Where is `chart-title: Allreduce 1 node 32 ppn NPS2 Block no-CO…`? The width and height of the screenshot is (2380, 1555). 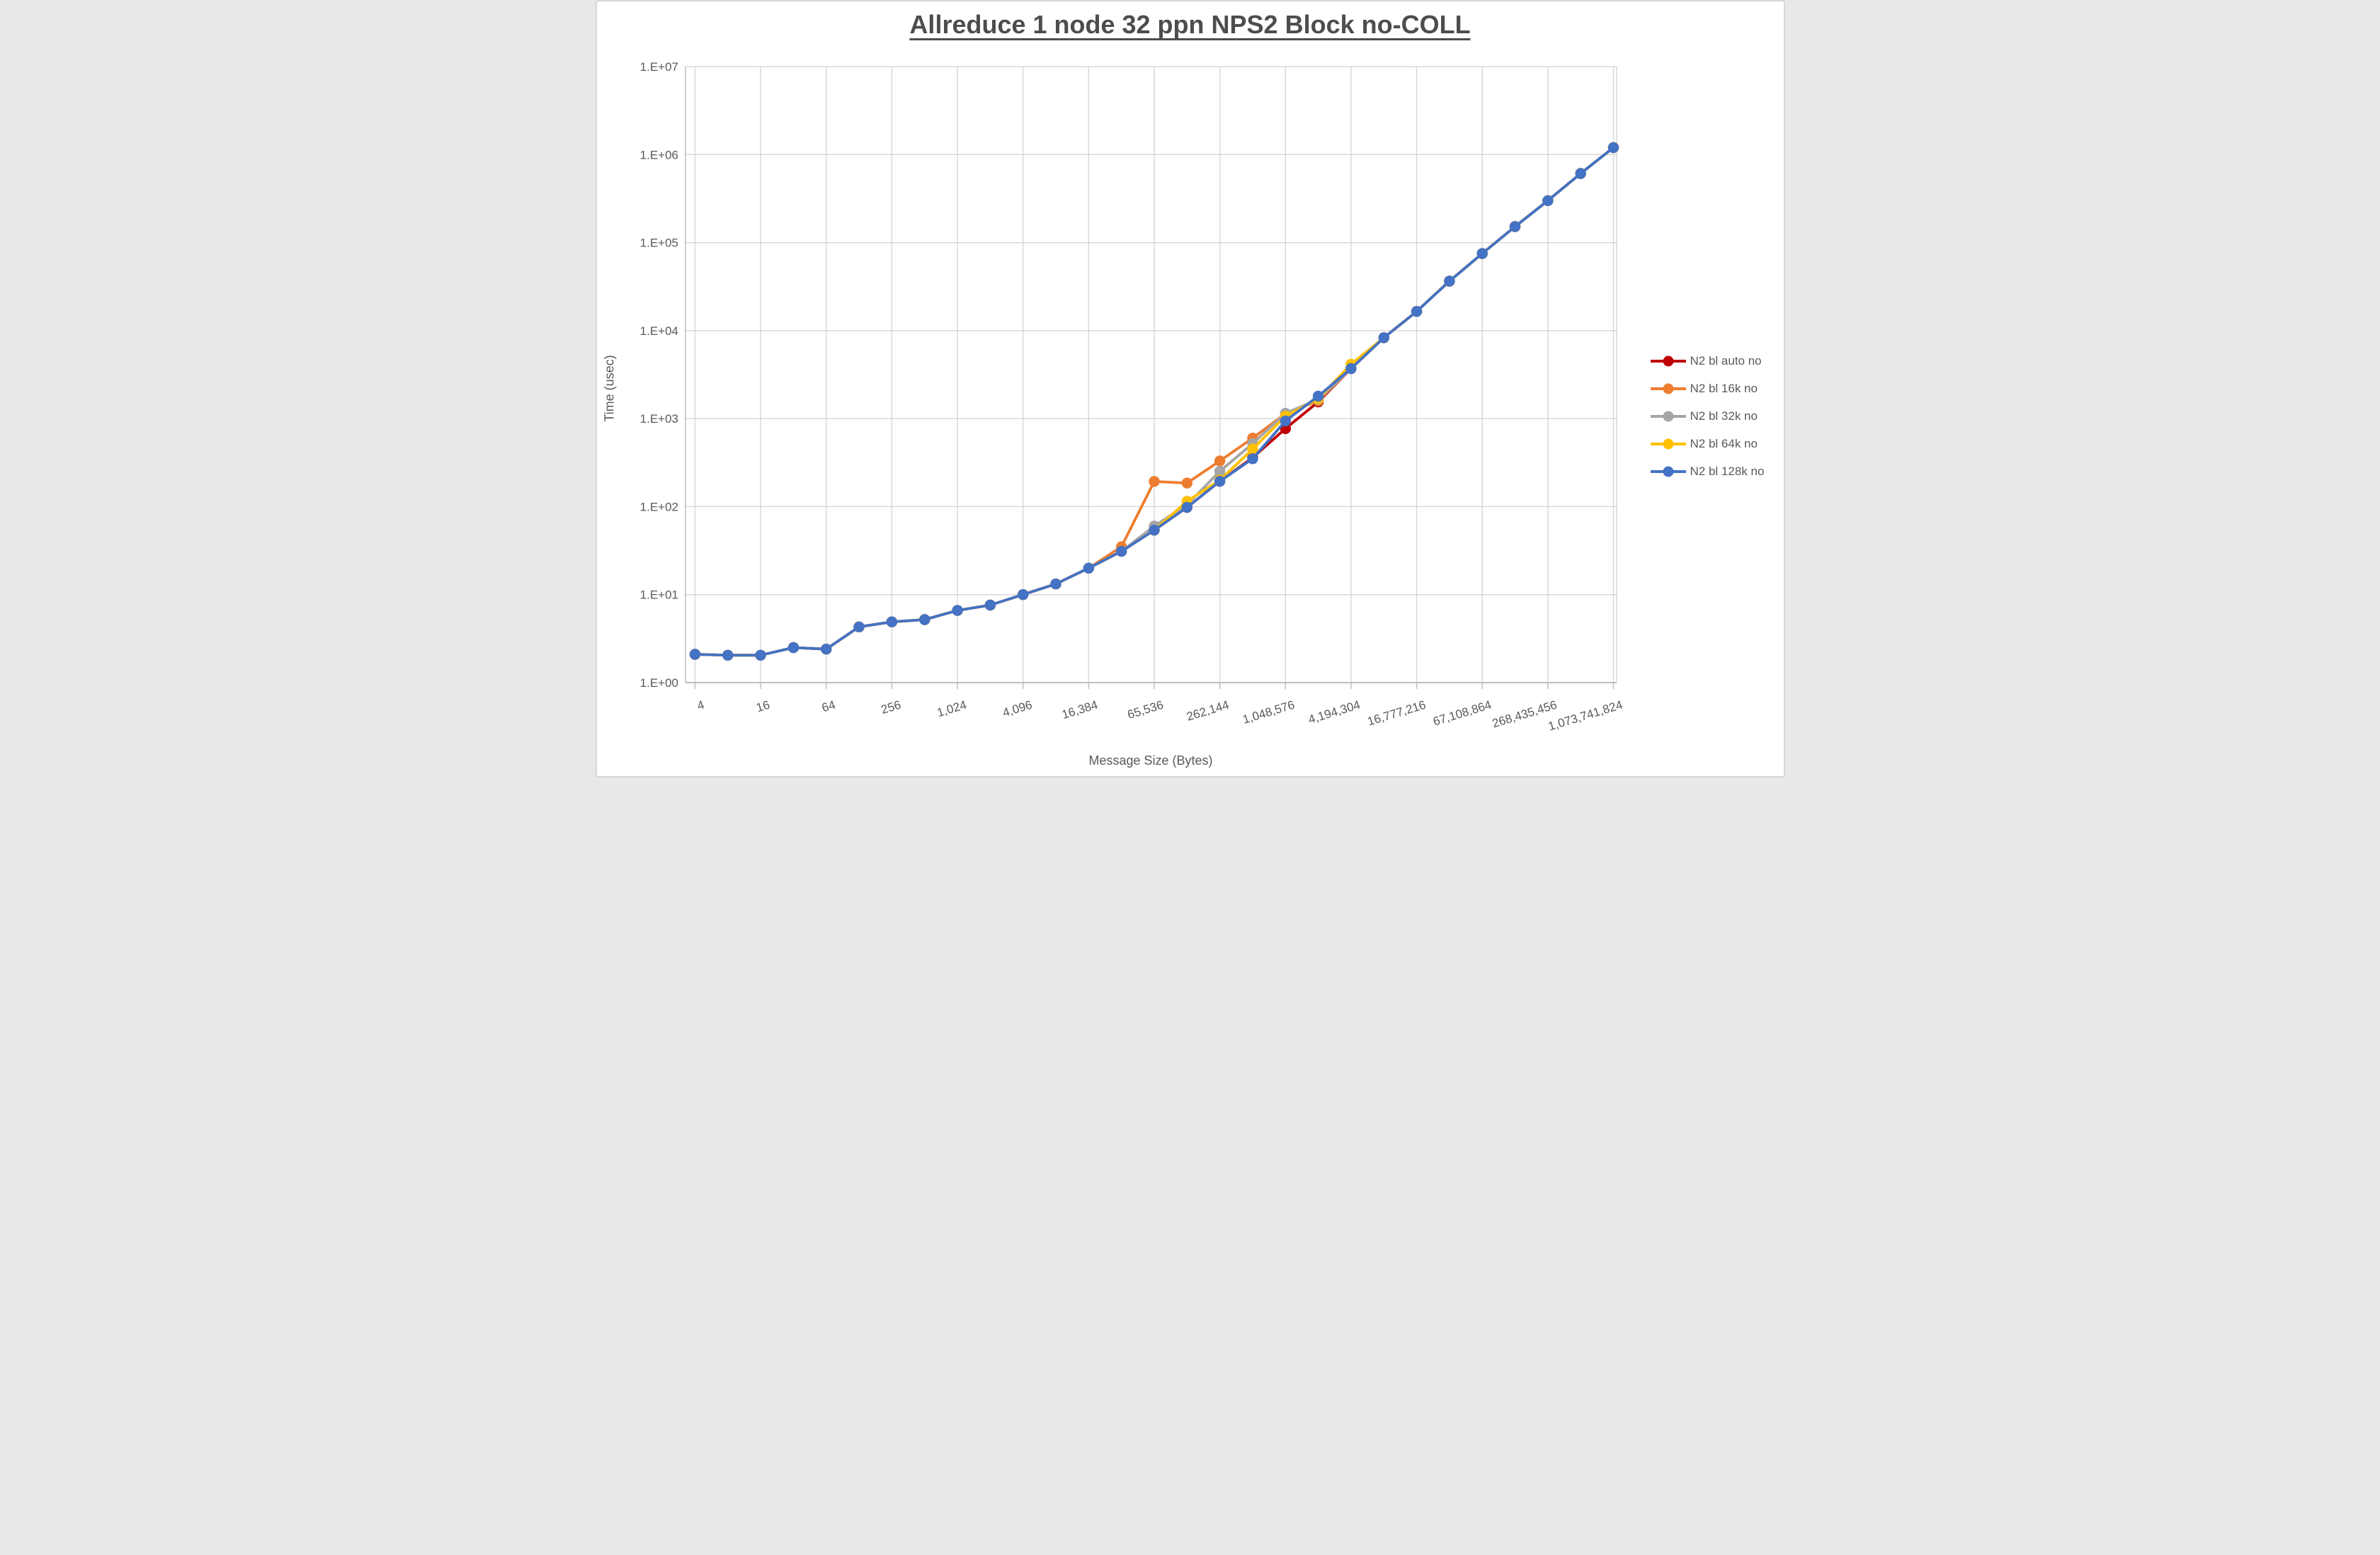
chart-title: Allreduce 1 node 32 ppn NPS2 Block no-CO… is located at coordinates (1190, 24).